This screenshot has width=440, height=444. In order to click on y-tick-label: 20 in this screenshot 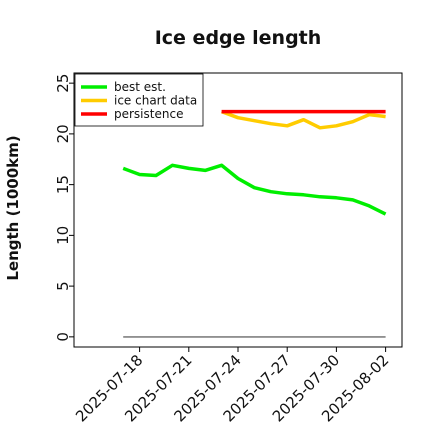, I will do `click(63, 133)`.